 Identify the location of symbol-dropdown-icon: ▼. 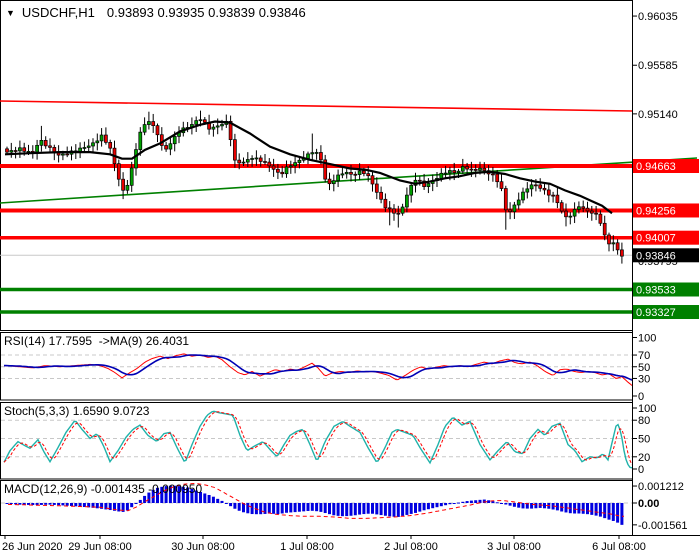
(10, 12).